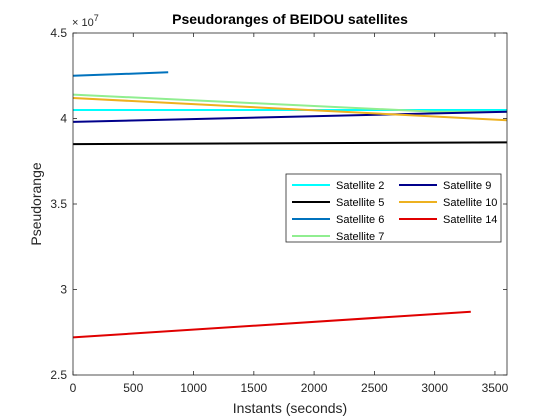 The image size is (560, 420). I want to click on legend-label-satellite-5: Satellite 5, so click(360, 203).